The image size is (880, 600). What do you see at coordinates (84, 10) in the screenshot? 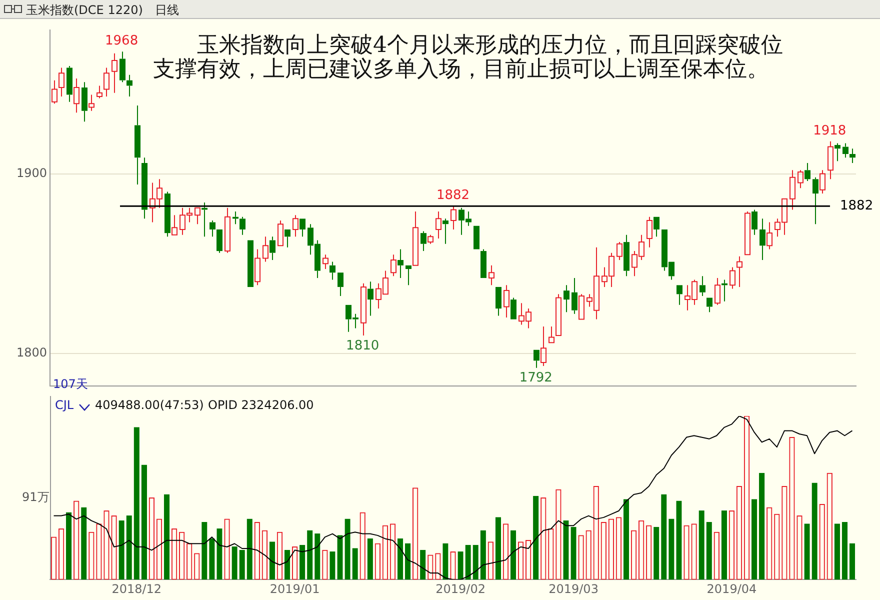
I see `chart-title: 玉米指数(DCE 1220)` at bounding box center [84, 10].